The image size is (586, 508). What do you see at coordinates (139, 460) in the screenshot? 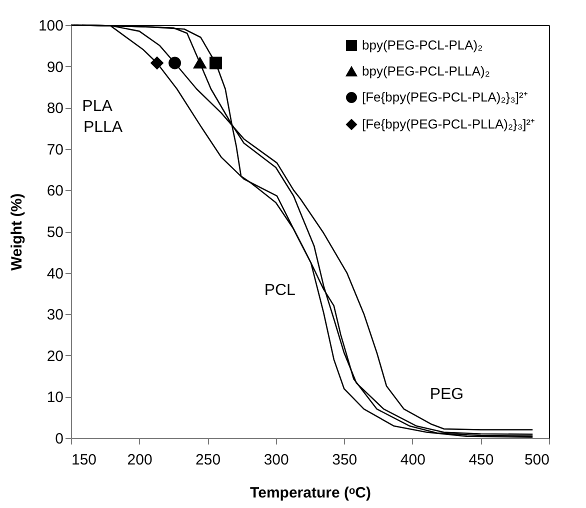
I see `x-tick-label: 200` at bounding box center [139, 460].